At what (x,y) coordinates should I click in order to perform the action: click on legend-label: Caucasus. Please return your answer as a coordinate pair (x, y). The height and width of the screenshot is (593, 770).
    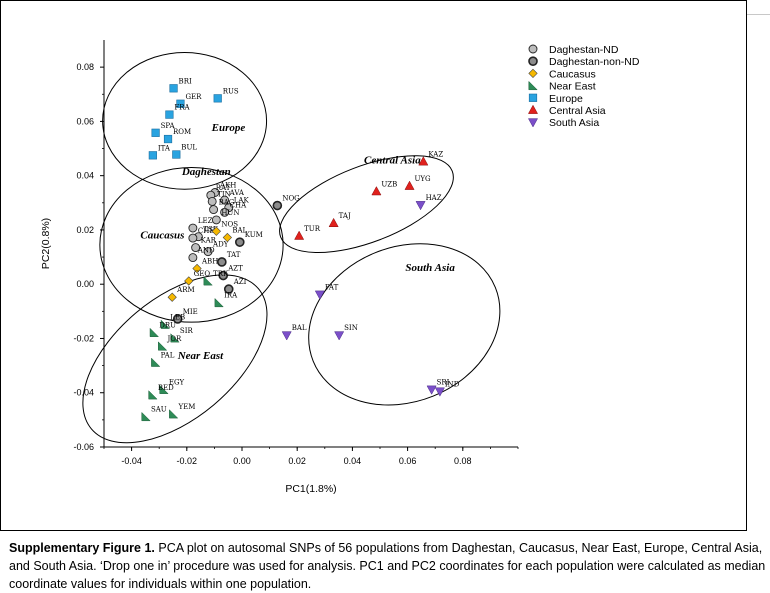
    Looking at the image, I should click on (572, 74).